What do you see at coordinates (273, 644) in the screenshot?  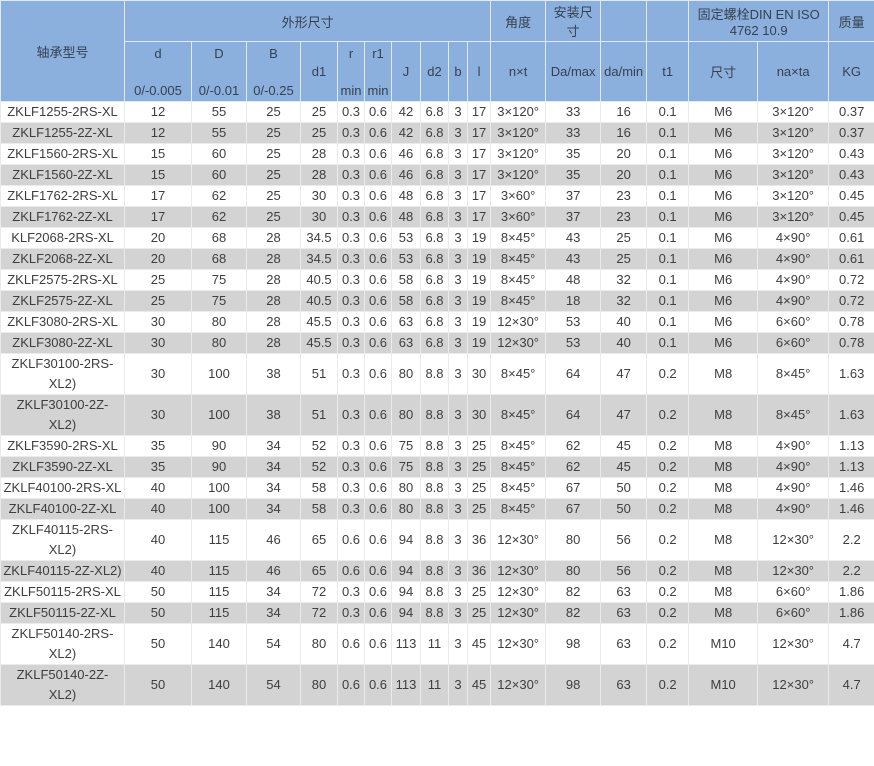 I see `value-cell: 54` at bounding box center [273, 644].